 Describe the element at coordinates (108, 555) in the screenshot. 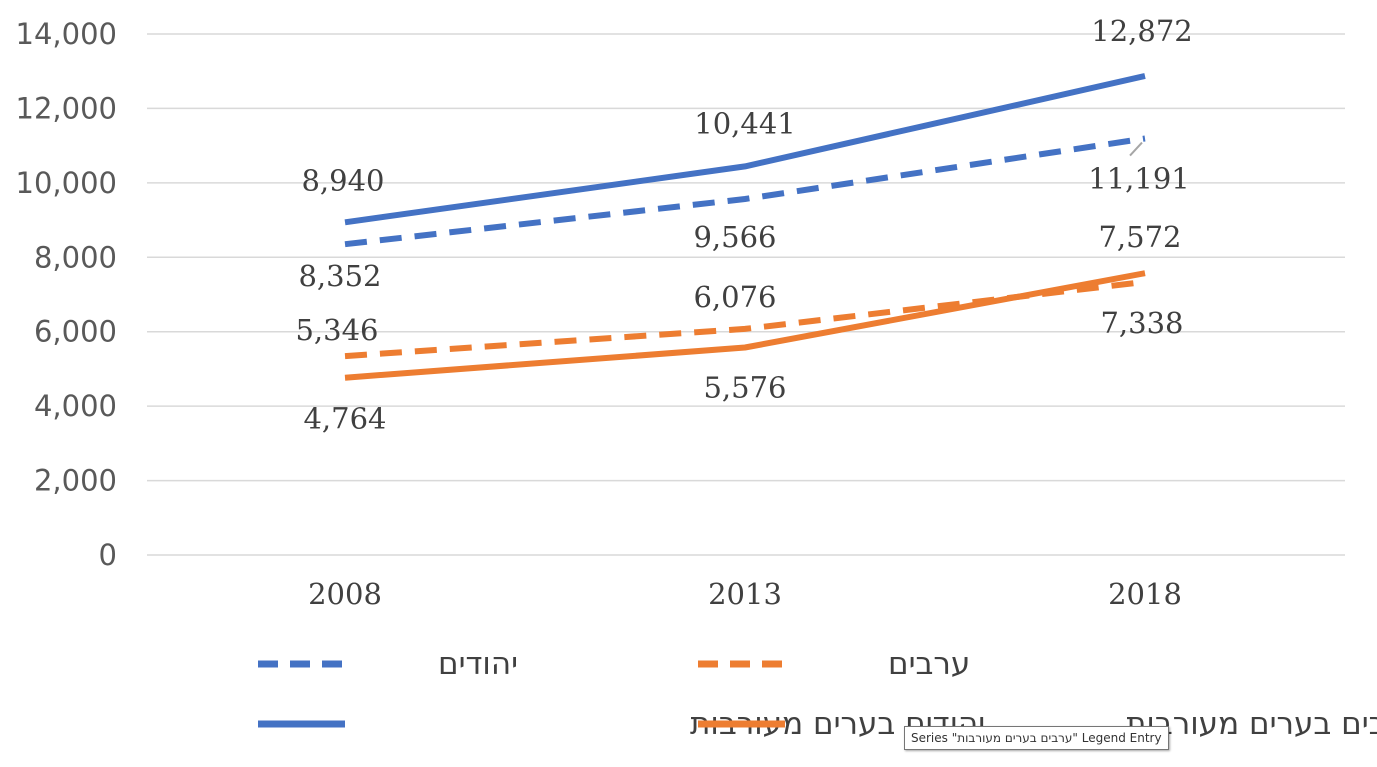

I see `y-tick-label: 0` at that location.